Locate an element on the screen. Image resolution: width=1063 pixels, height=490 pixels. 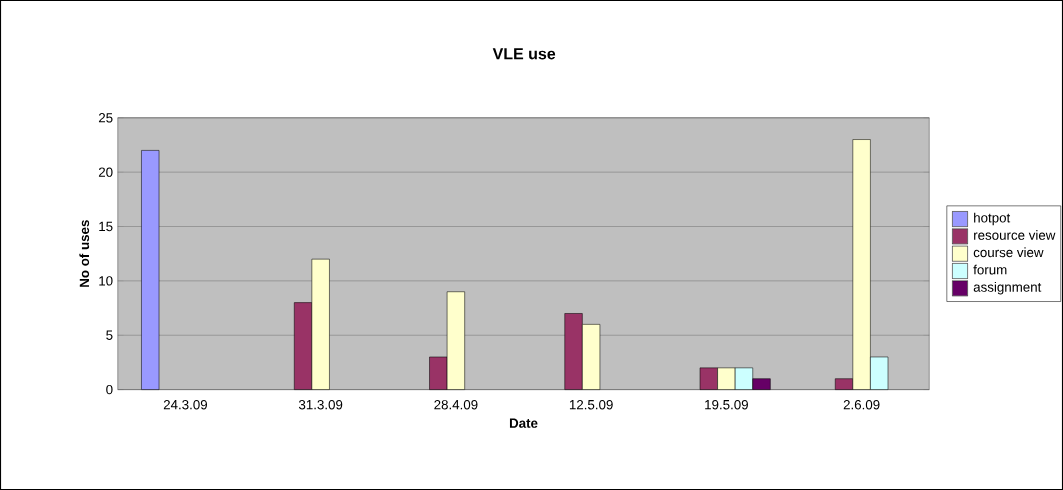
legend-label: hotpot is located at coordinates (992, 219).